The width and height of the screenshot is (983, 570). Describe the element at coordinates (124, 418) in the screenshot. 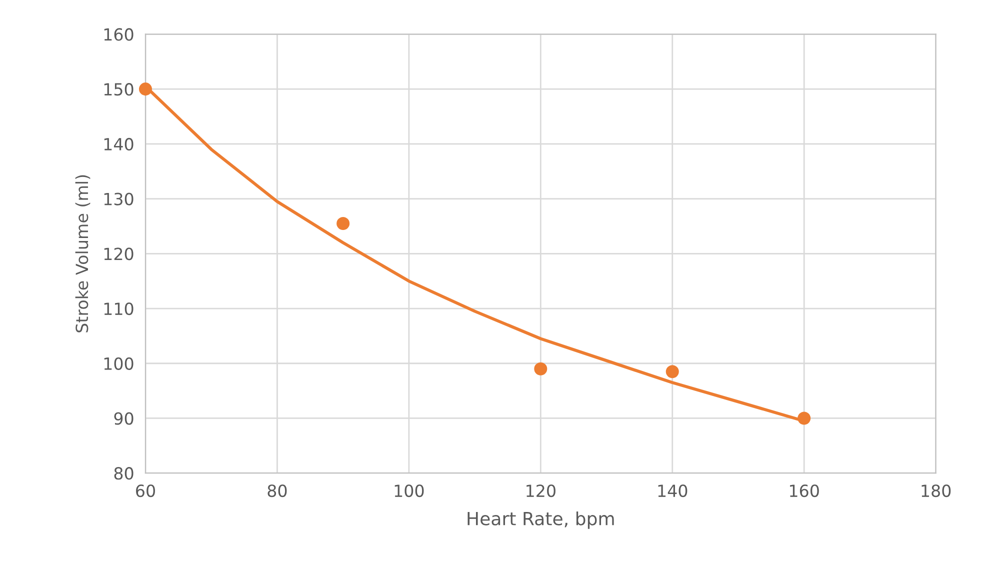

I see `y-tick-label: 90` at that location.